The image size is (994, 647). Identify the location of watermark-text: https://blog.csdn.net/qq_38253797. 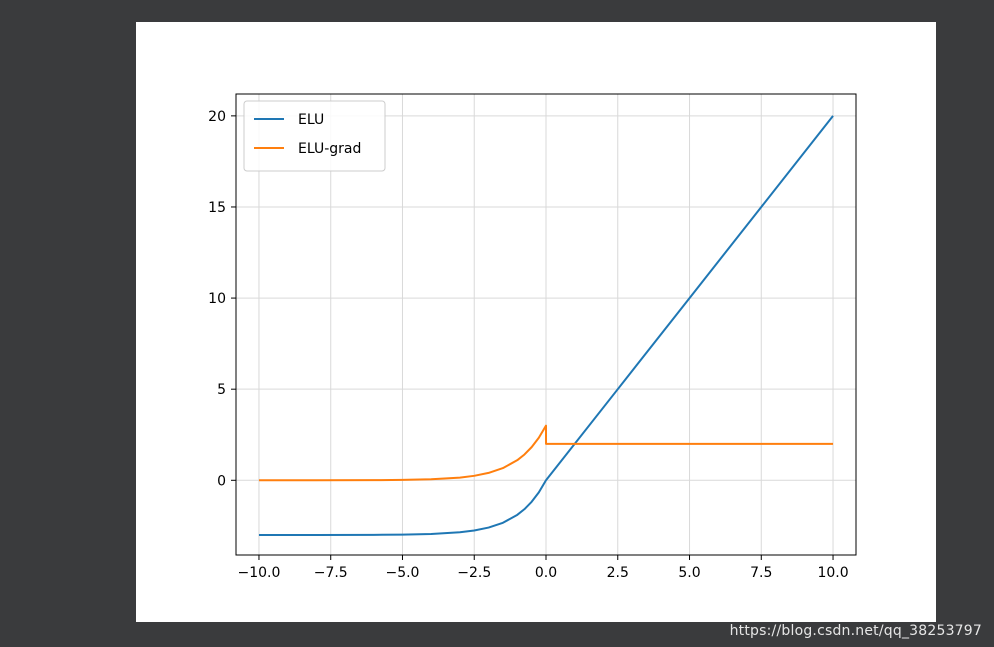
(855, 631).